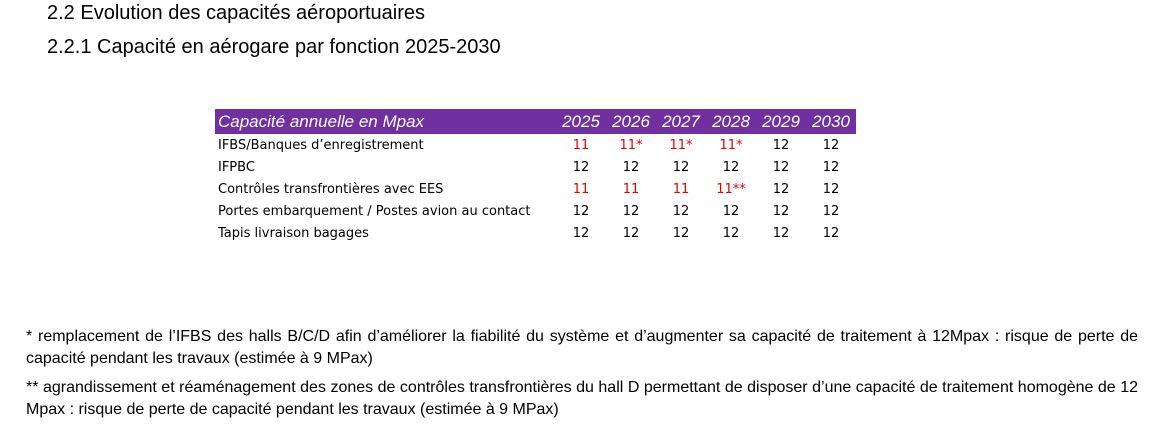 The height and width of the screenshot is (448, 1157). Describe the element at coordinates (535, 167) in the screenshot. I see `table-row: IFPBC 12 12 12 12 12 12` at that location.